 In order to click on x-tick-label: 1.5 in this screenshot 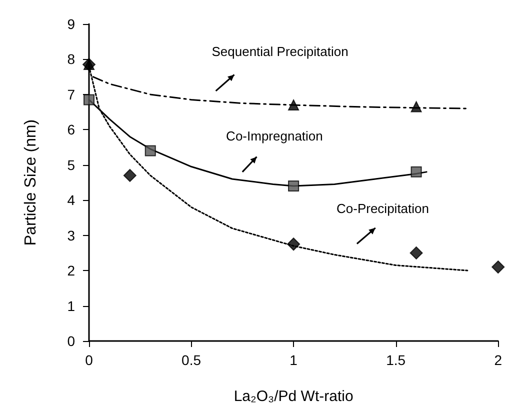, I will do `click(396, 360)`.